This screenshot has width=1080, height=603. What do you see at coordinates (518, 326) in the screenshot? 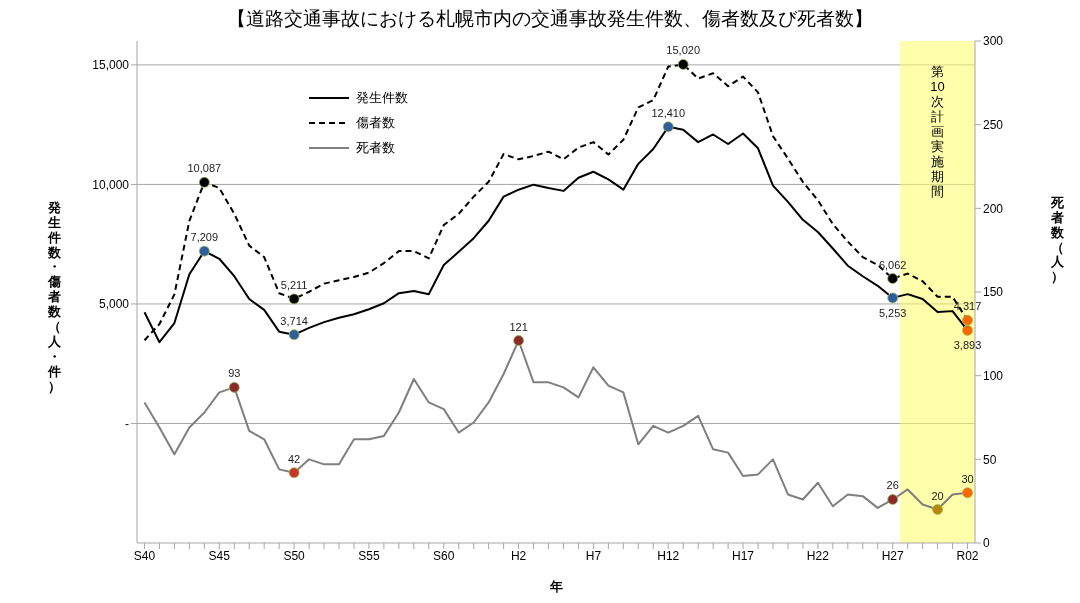
I see `data-label: 121` at bounding box center [518, 326].